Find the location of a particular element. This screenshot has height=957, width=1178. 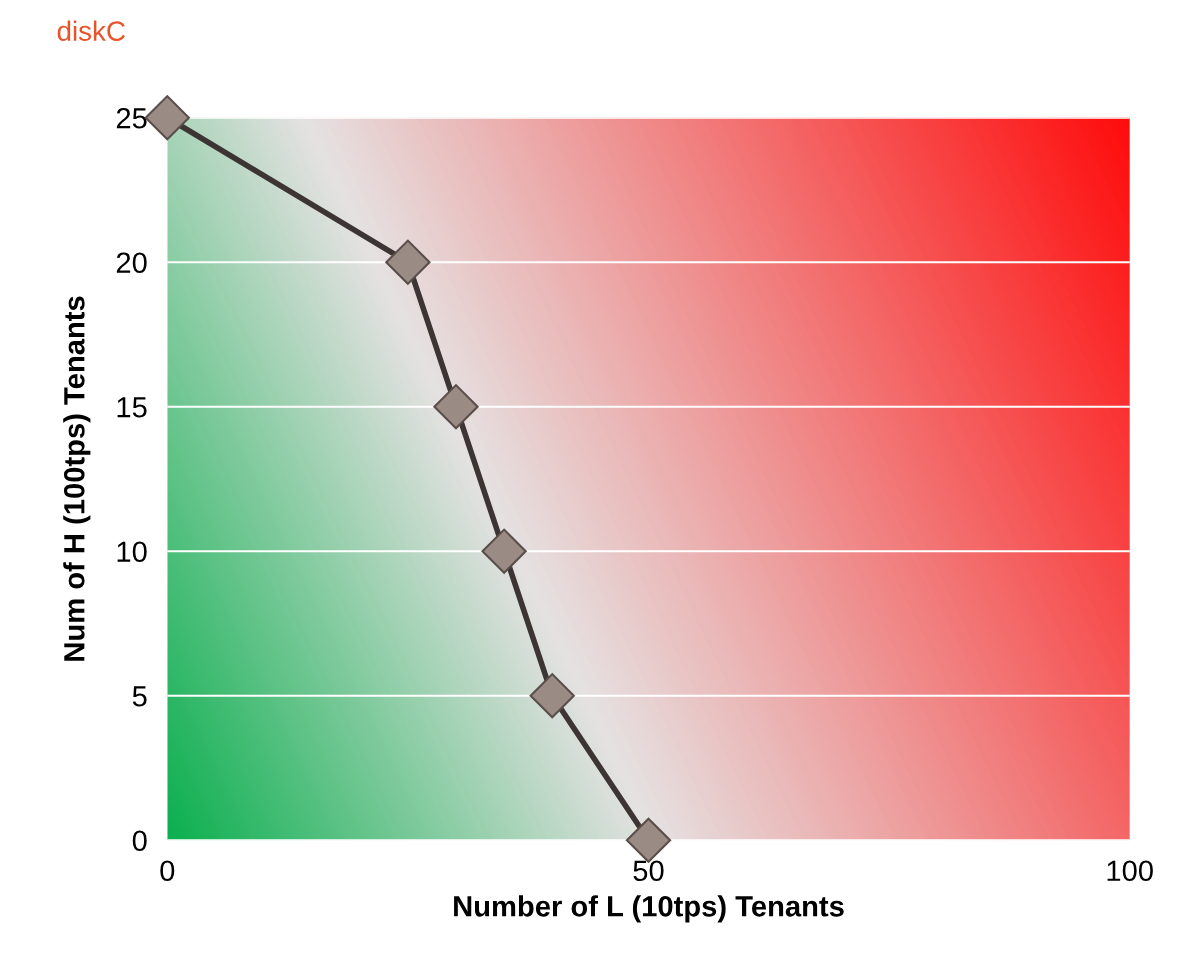

y-tick-label: 15 is located at coordinates (132, 407).